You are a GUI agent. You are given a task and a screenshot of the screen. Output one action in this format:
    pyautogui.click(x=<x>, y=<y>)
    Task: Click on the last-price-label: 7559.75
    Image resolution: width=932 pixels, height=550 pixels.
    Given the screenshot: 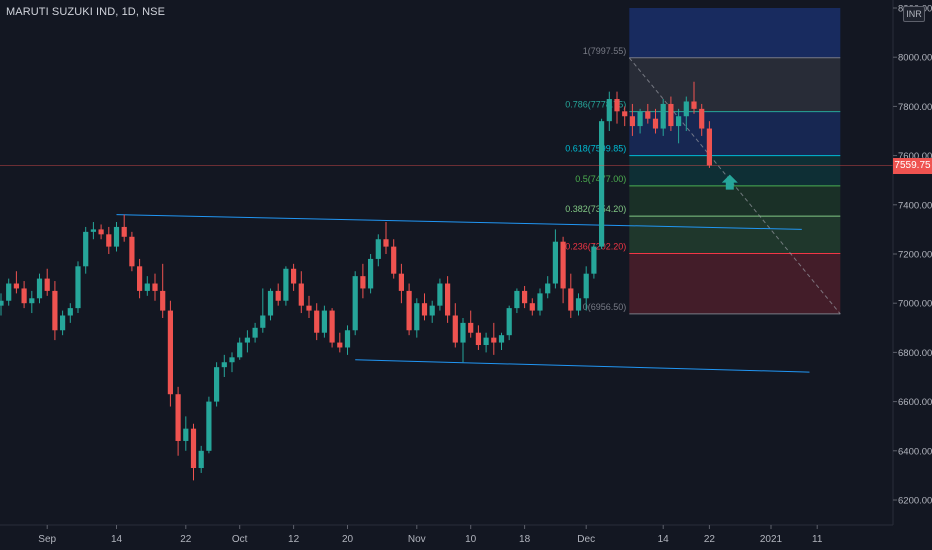 What is the action you would take?
    pyautogui.click(x=912, y=165)
    